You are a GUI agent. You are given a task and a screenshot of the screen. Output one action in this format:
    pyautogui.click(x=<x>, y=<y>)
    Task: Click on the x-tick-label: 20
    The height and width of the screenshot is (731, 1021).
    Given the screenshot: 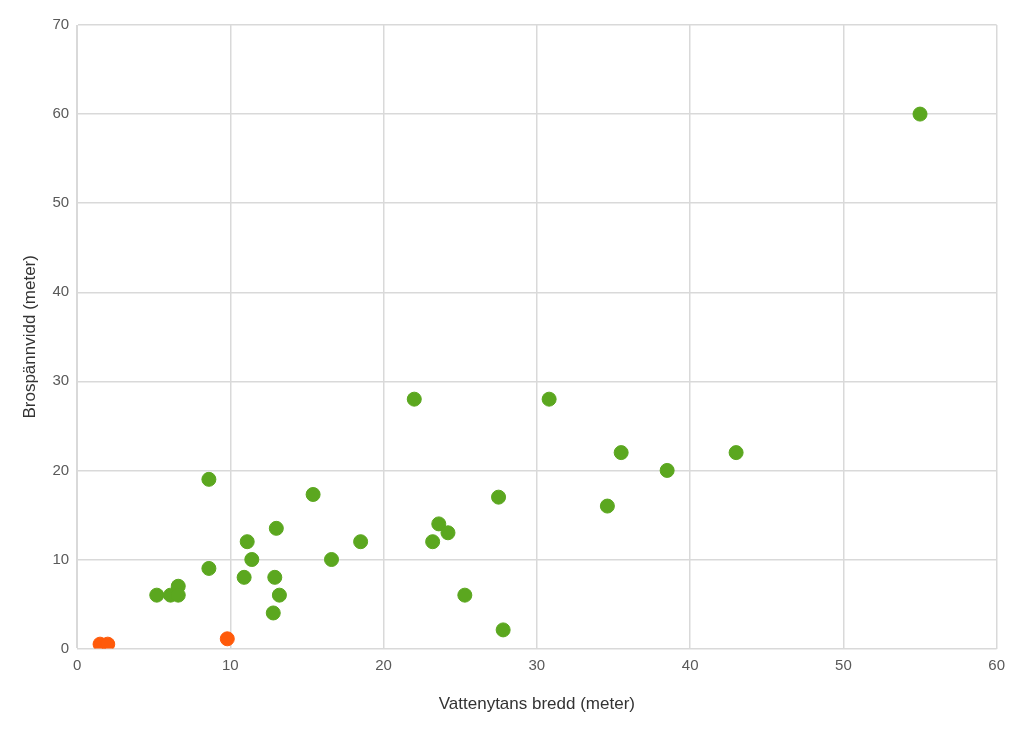 What is the action you would take?
    pyautogui.click(x=383, y=664)
    